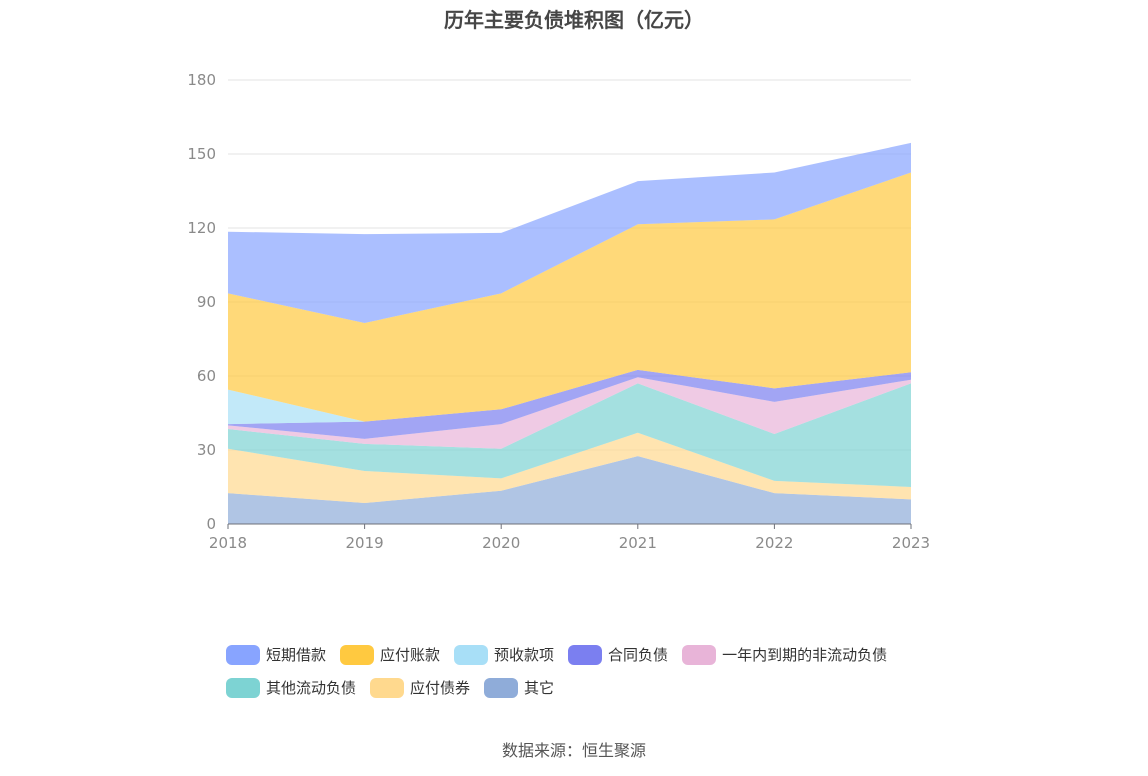 The image size is (1148, 776). What do you see at coordinates (805, 655) in the screenshot?
I see `legend-label: 一年内到期的非流动负债` at bounding box center [805, 655].